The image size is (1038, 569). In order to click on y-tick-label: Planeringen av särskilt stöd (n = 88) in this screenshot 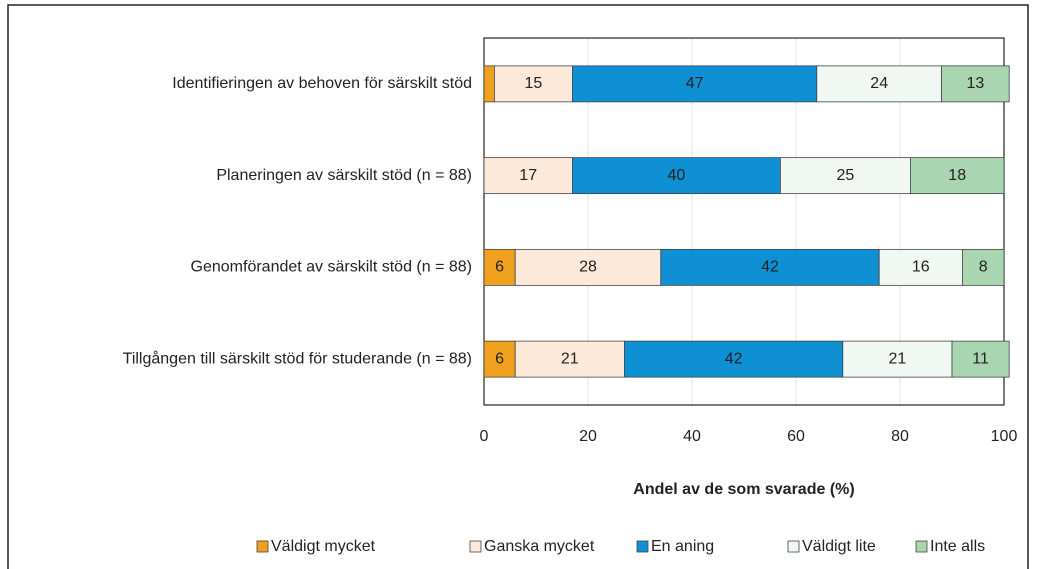, I will do `click(344, 175)`.